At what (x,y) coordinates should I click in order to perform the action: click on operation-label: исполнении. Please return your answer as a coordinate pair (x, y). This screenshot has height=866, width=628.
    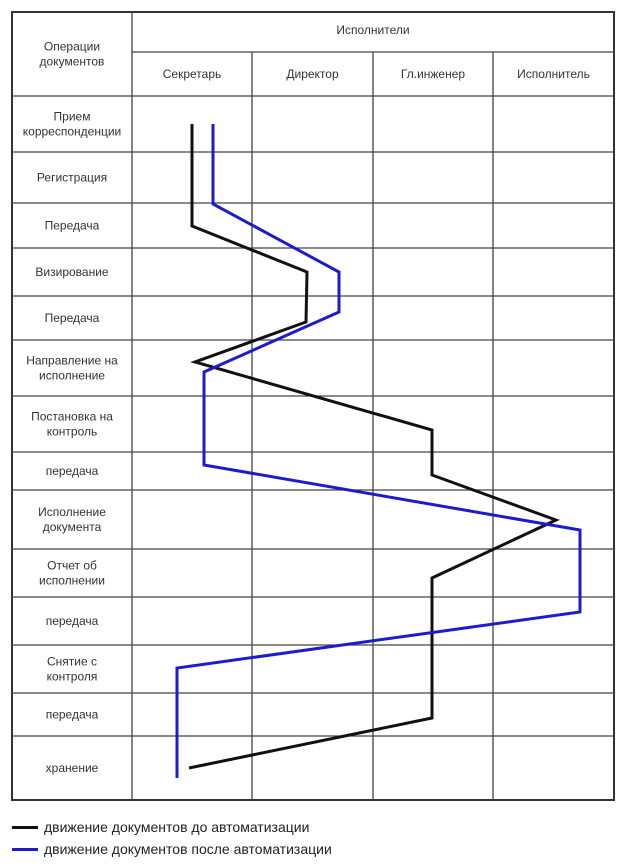
    Looking at the image, I should click on (72, 581).